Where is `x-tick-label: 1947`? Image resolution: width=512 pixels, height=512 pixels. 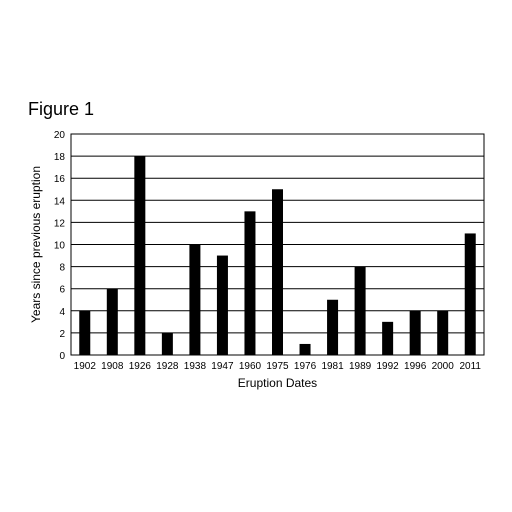
x-tick-label: 1947 is located at coordinates (222, 366).